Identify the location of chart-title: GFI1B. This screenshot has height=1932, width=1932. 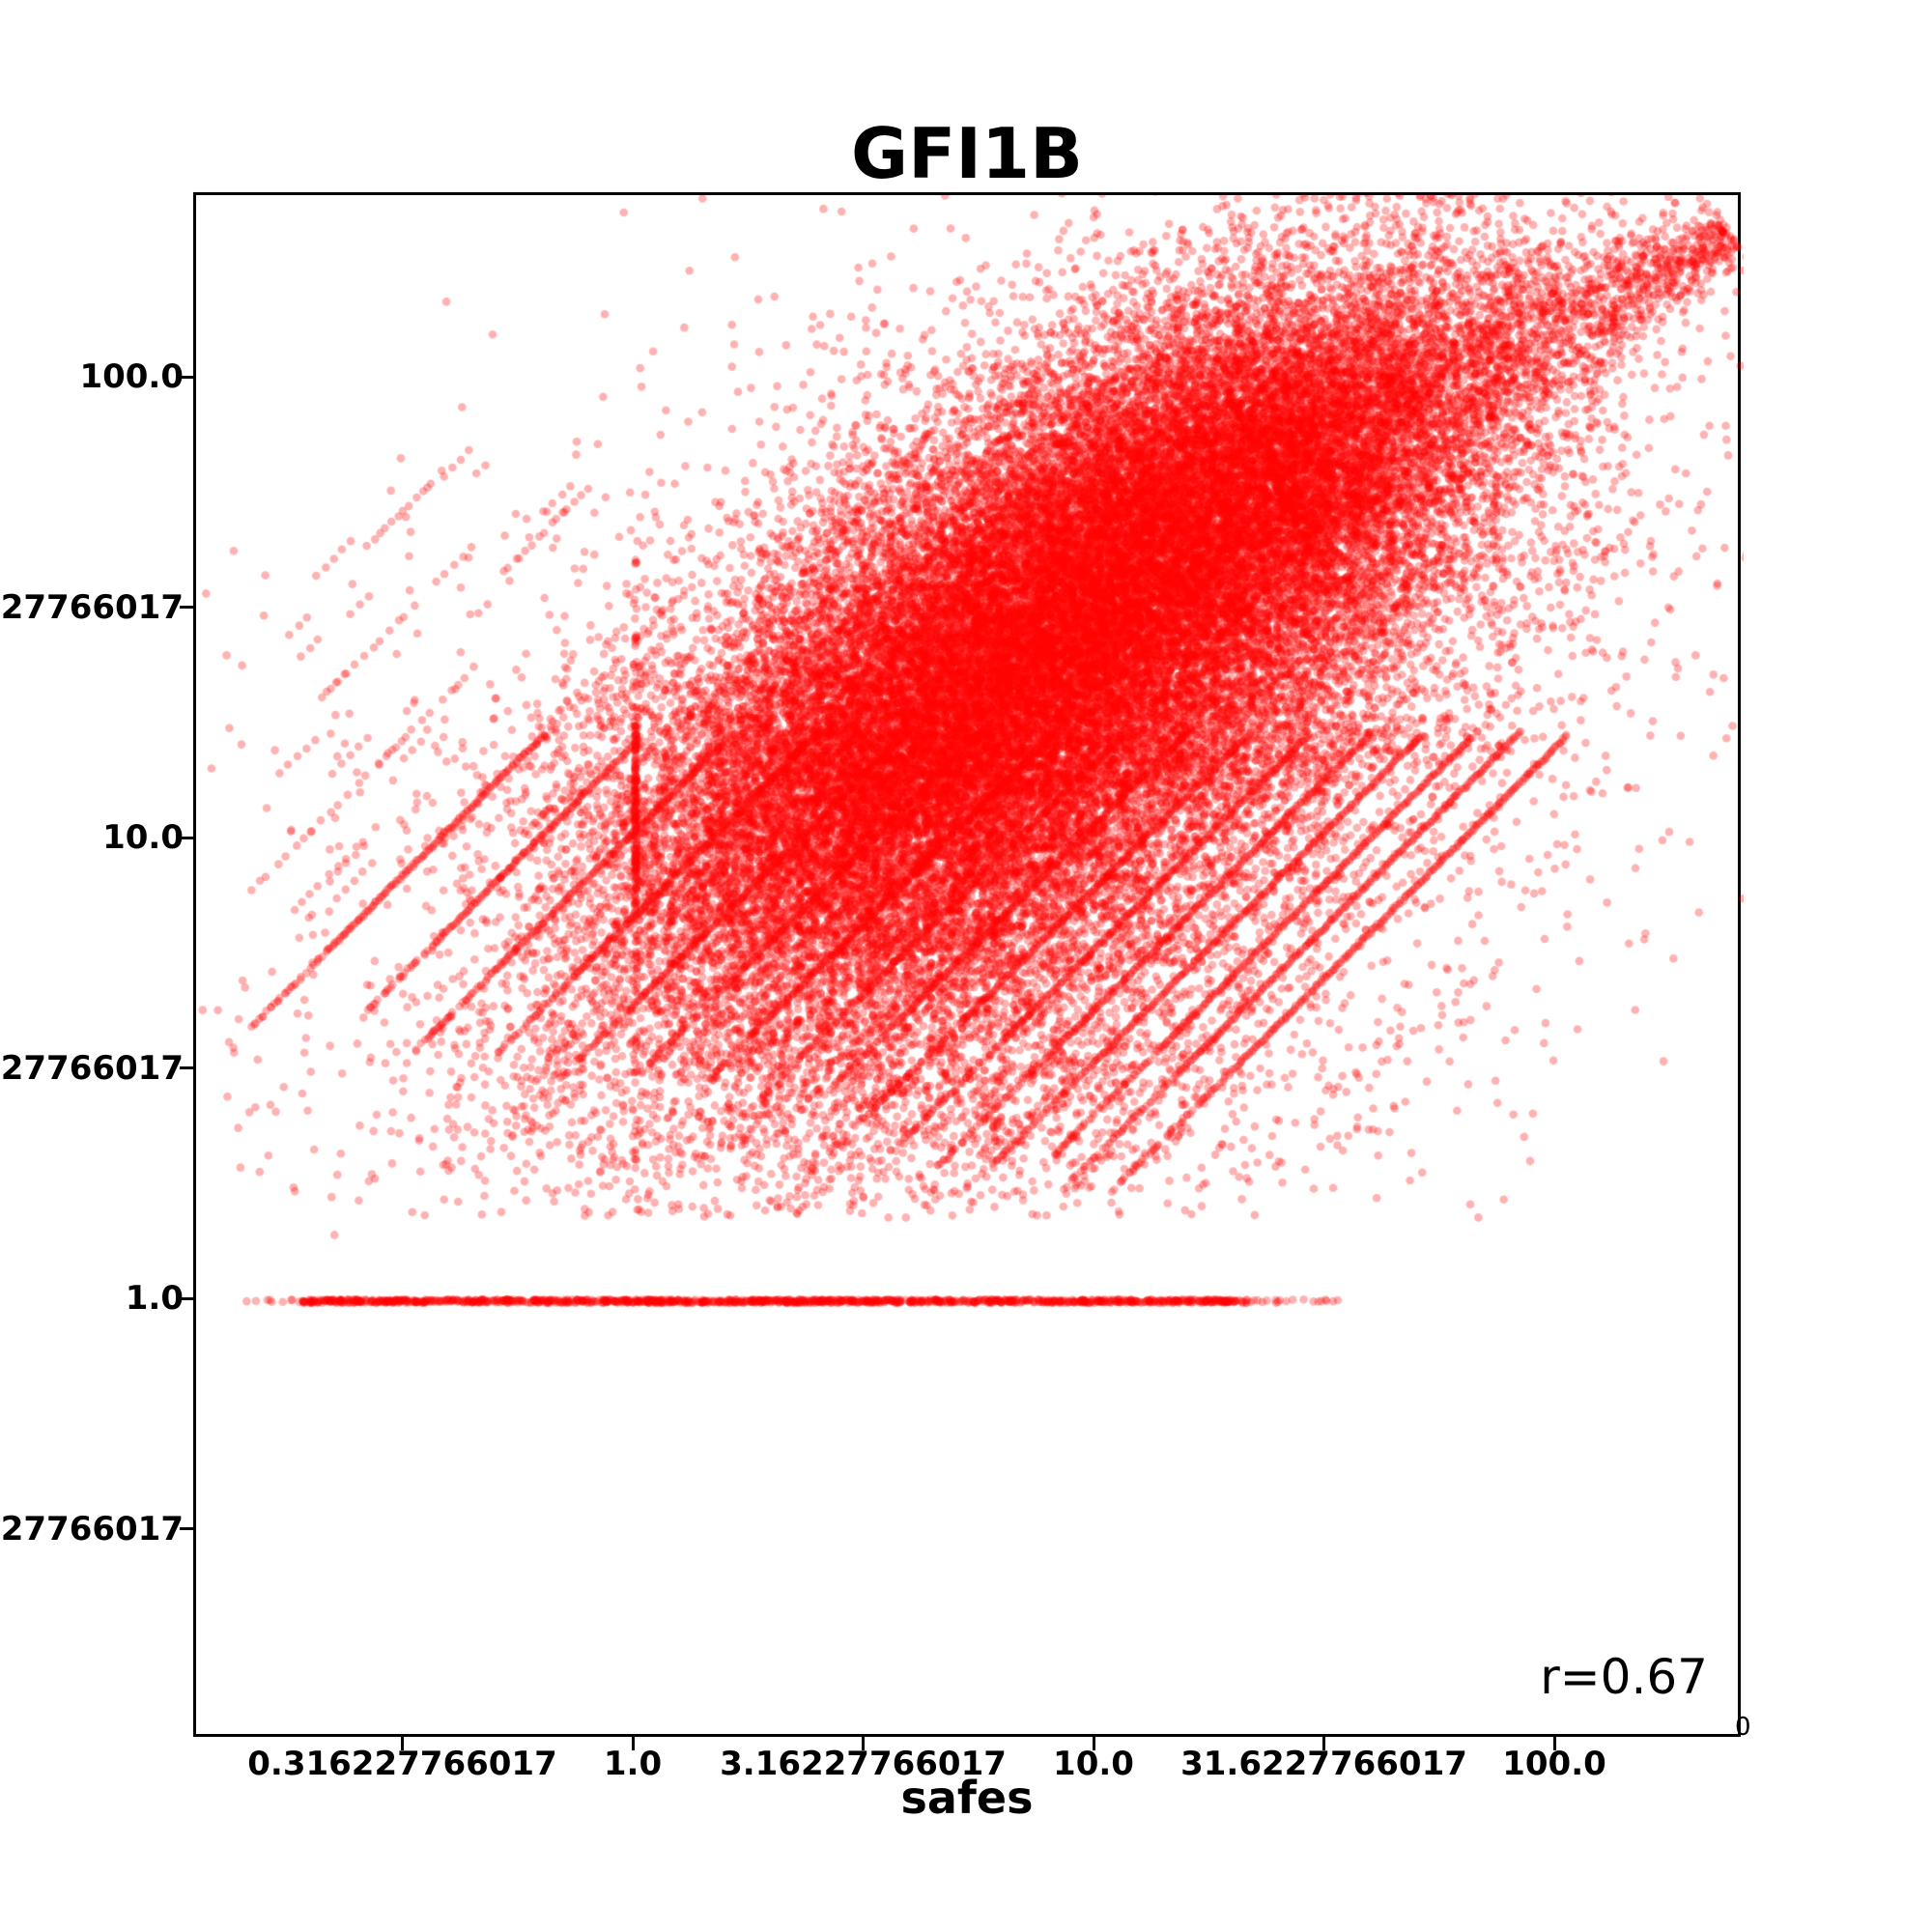
(967, 153).